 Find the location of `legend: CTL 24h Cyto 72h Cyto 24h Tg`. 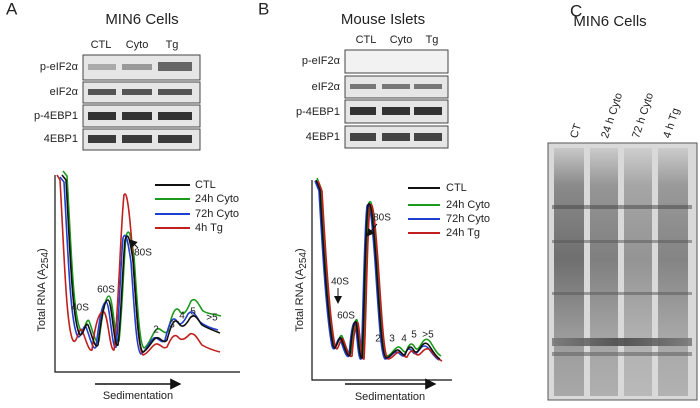

legend: CTL 24h Cyto 72h Cyto 24h Tg is located at coordinates (449, 210).